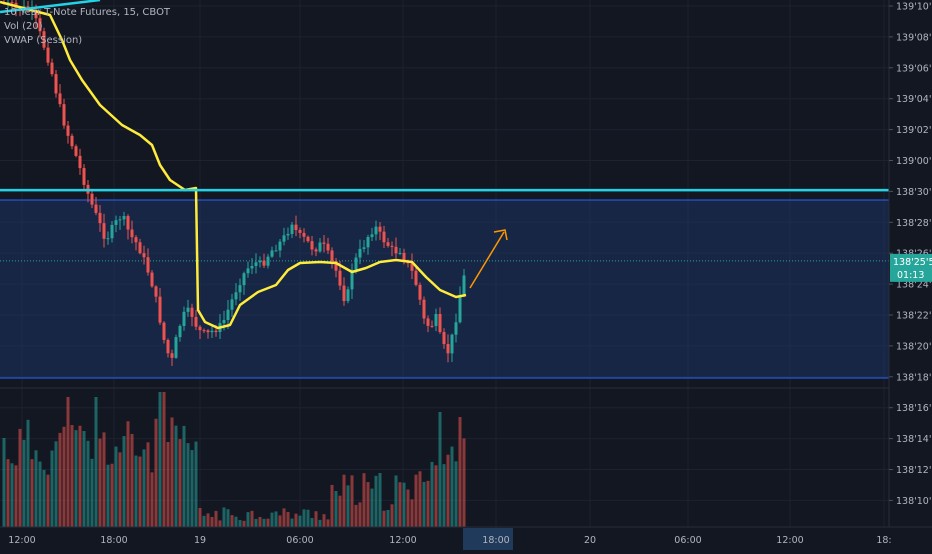 The image size is (932, 554). Describe the element at coordinates (113, 540) in the screenshot. I see `time-tick-label: 18:00` at that location.